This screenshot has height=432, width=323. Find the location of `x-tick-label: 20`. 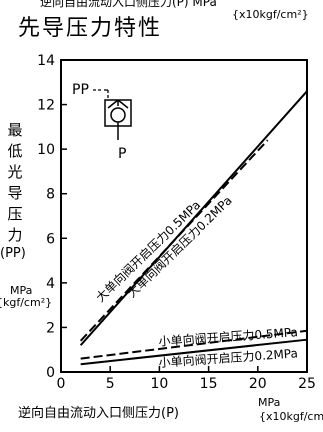

x-tick-label: 20 is located at coordinates (258, 384).